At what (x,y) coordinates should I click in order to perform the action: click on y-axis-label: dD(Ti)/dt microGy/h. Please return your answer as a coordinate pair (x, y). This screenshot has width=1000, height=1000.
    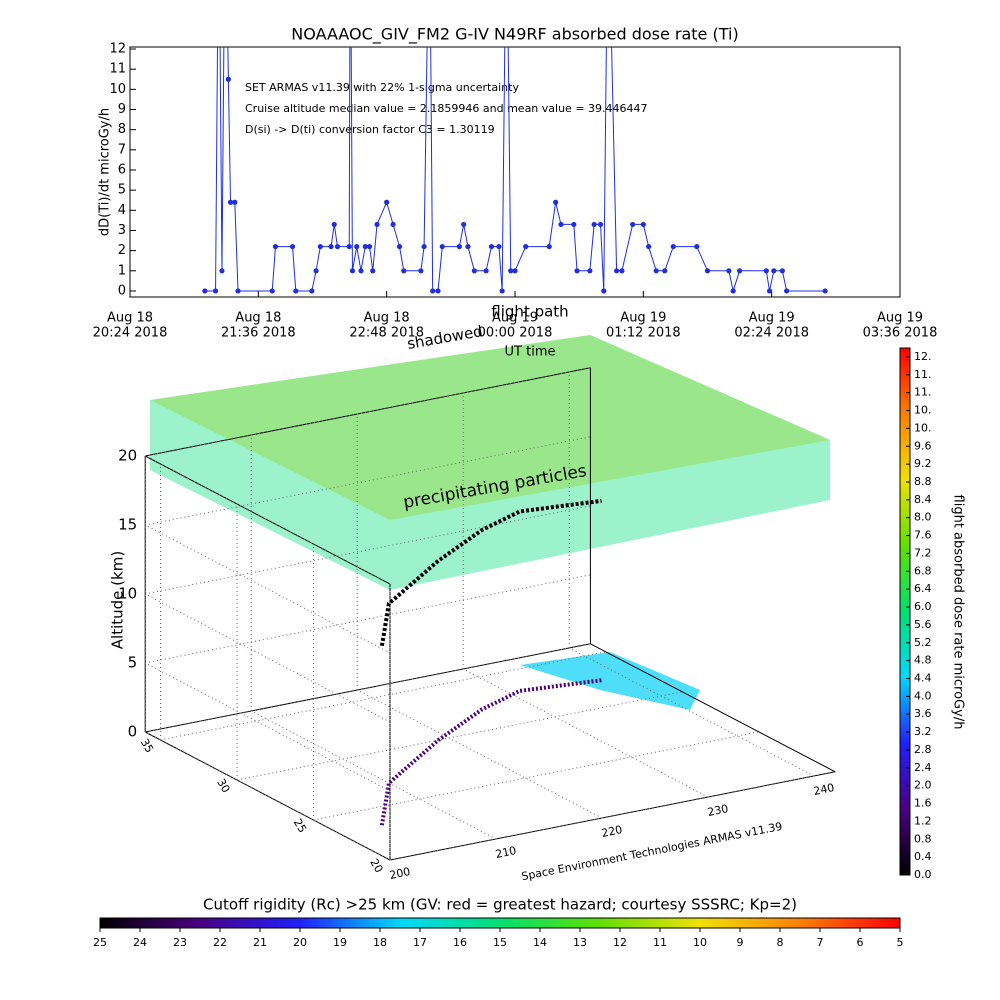
    Looking at the image, I should click on (105, 172).